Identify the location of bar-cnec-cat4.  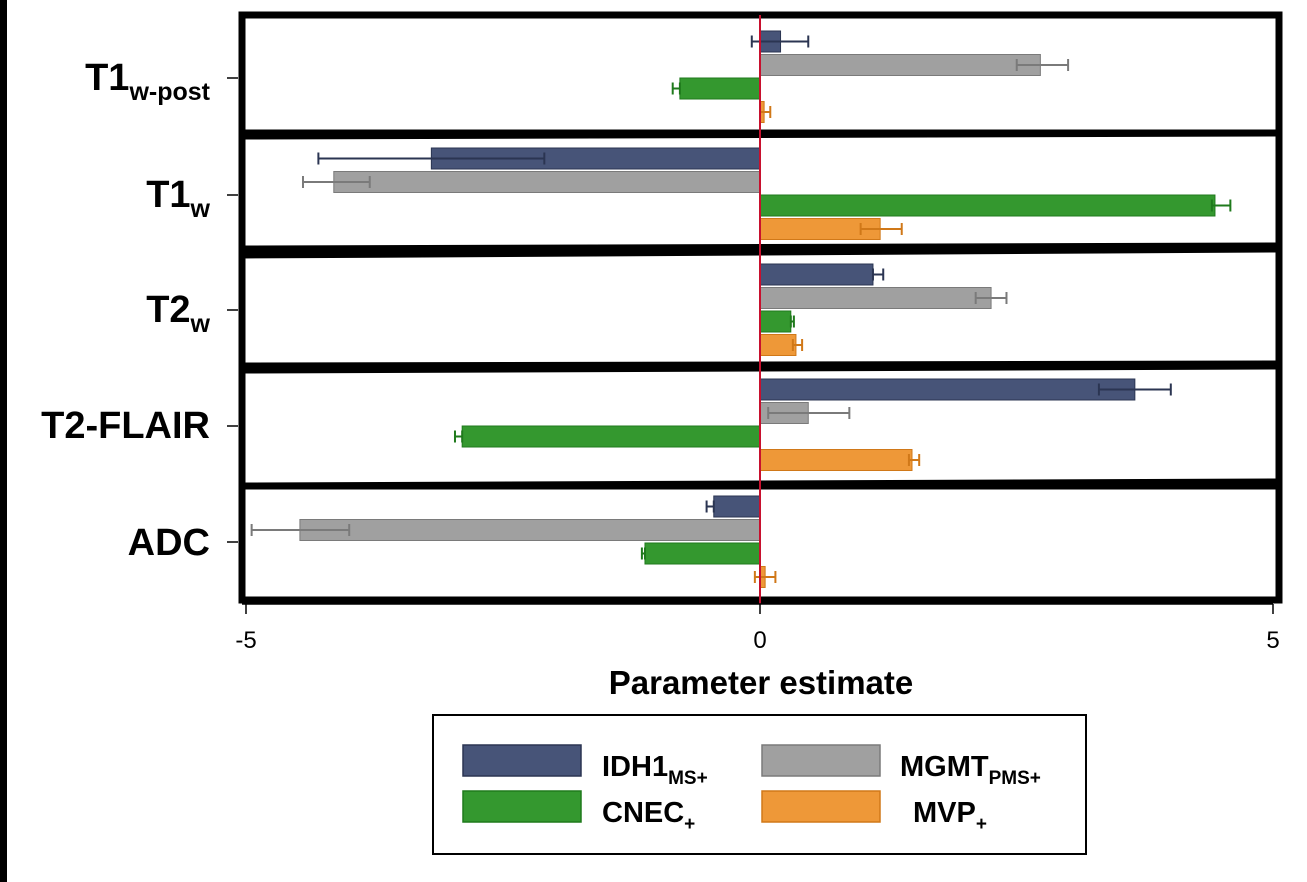
(702, 553).